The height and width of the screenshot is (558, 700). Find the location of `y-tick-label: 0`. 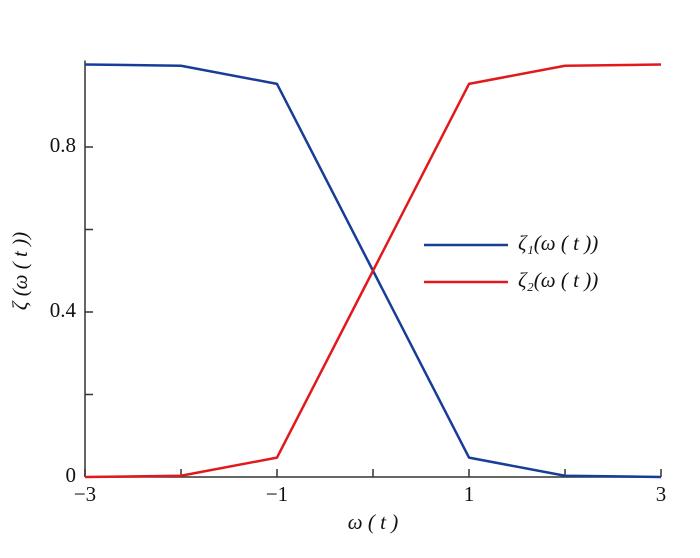

y-tick-label: 0 is located at coordinates (71, 475).